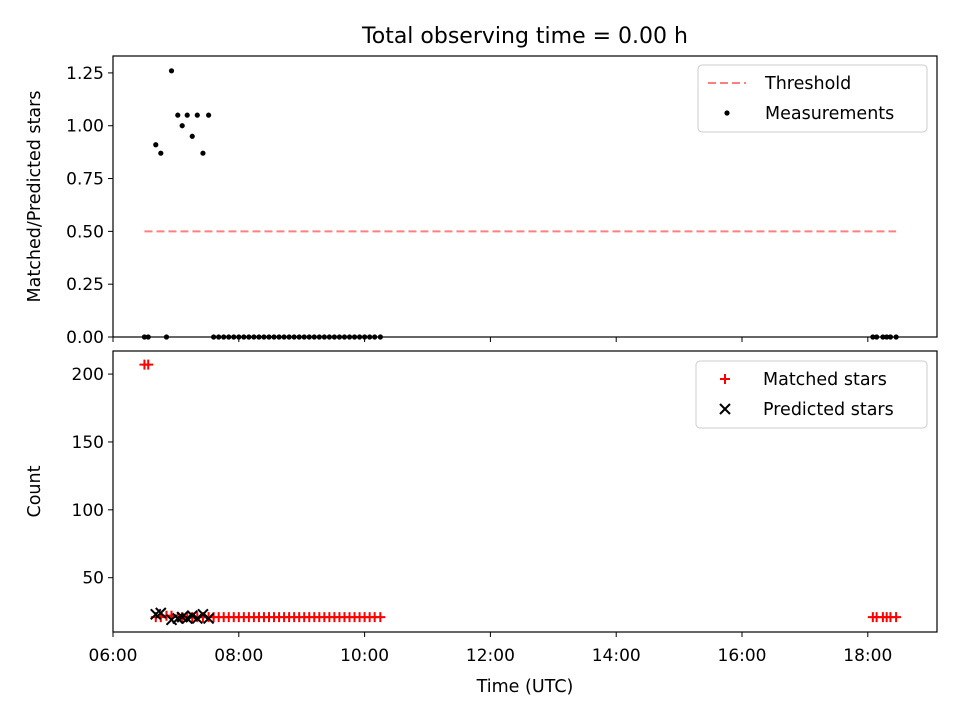 Image resolution: width=960 pixels, height=720 pixels. What do you see at coordinates (88, 375) in the screenshot?
I see `y-tick-label: 200` at bounding box center [88, 375].